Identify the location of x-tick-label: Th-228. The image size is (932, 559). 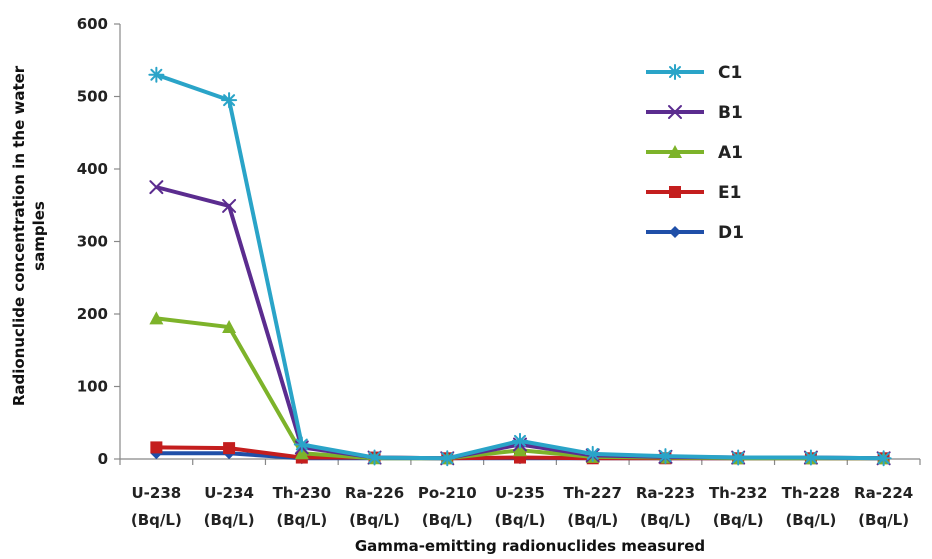
(811, 493).